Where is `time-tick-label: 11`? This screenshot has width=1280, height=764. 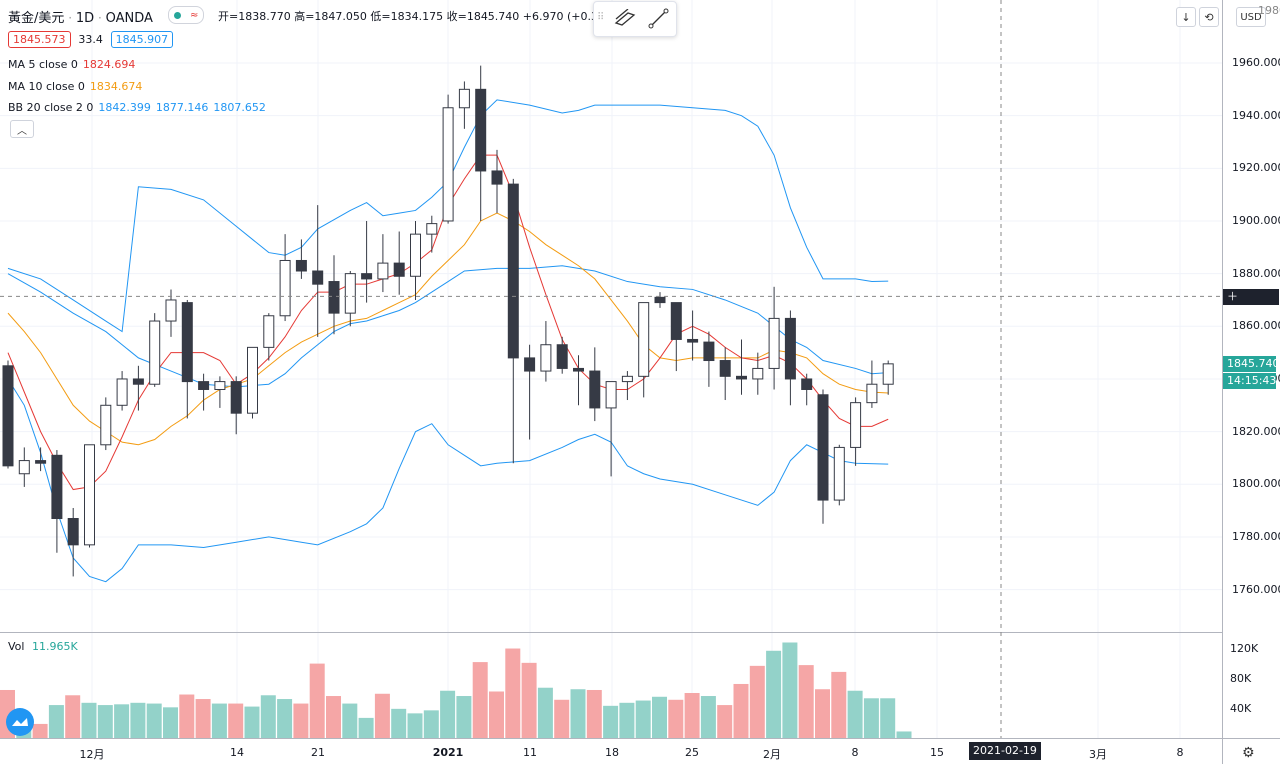
time-tick-label: 11 is located at coordinates (530, 752).